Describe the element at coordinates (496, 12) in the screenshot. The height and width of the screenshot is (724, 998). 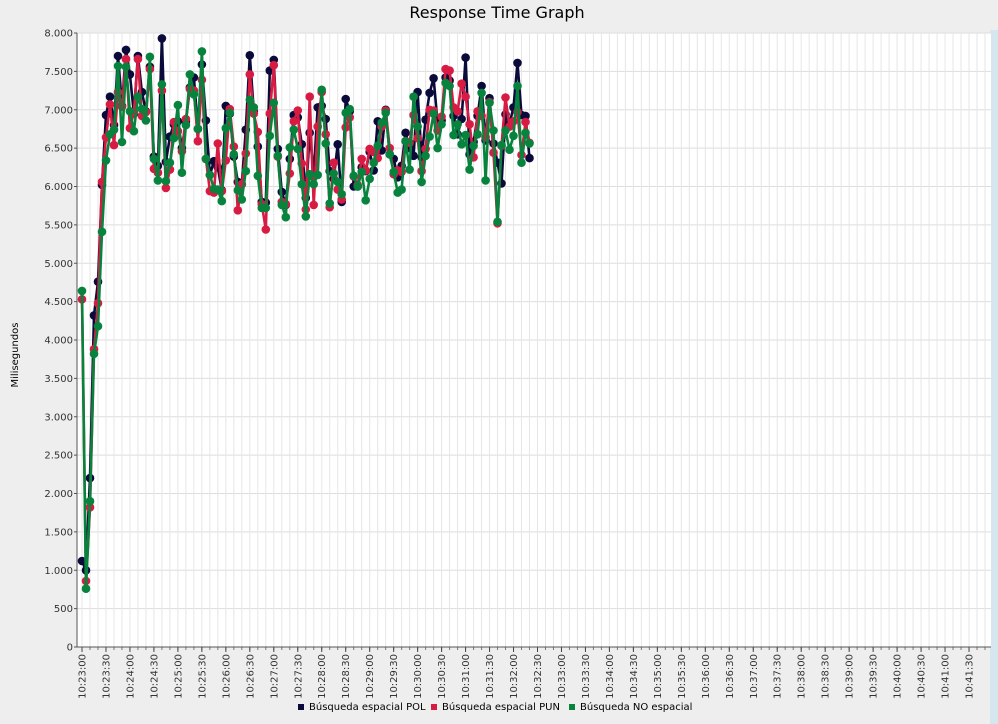
I see `chart-title: Response Time Graph` at that location.